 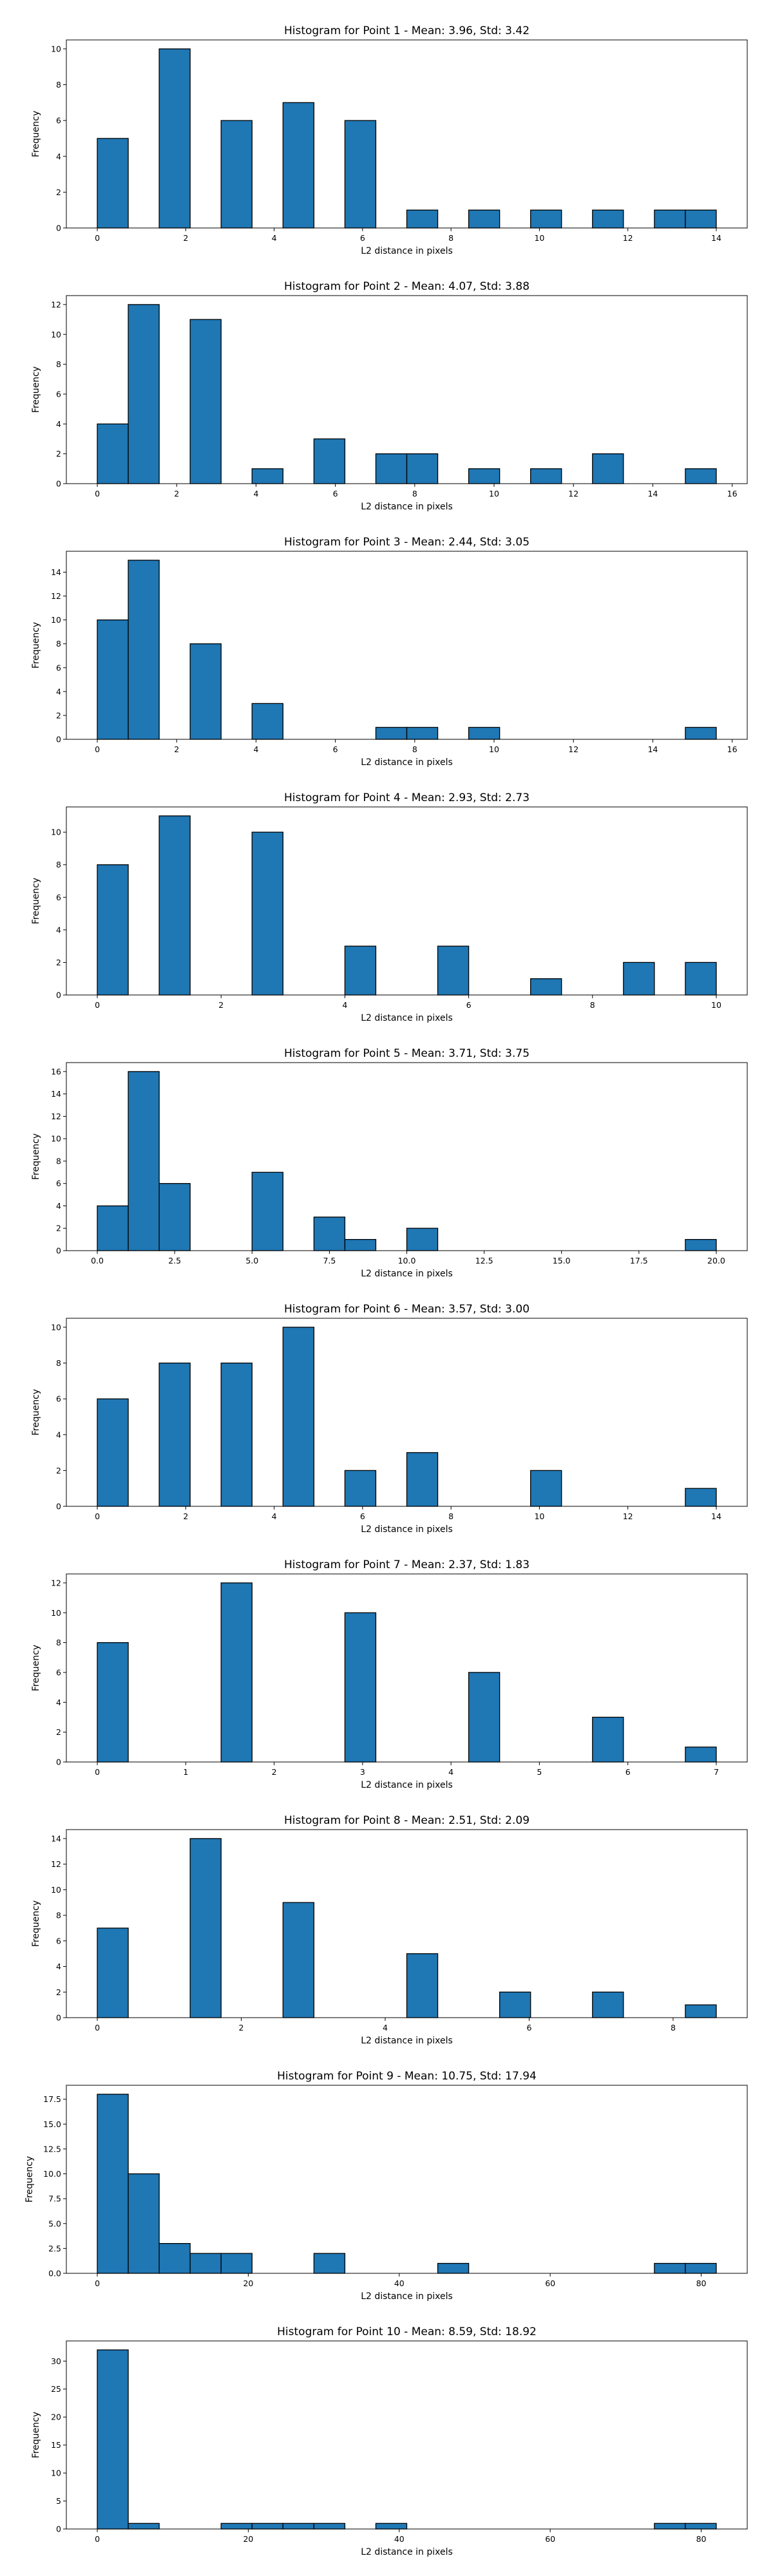 What do you see at coordinates (58, 121) in the screenshot?
I see `y-tick-label: 6` at bounding box center [58, 121].